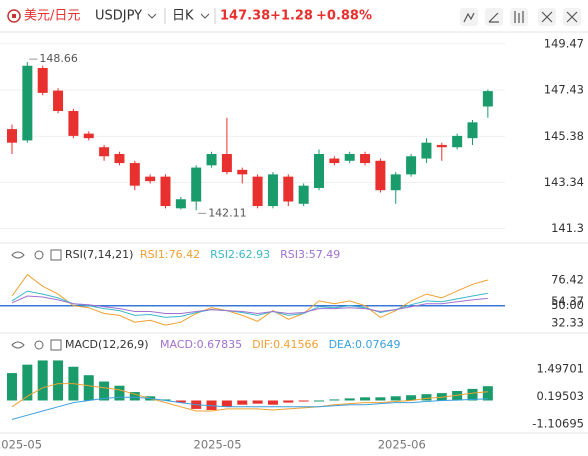 This screenshot has width=588, height=456. What do you see at coordinates (365, 344) in the screenshot?
I see `legend-entry: DEA:0.07649` at bounding box center [365, 344].